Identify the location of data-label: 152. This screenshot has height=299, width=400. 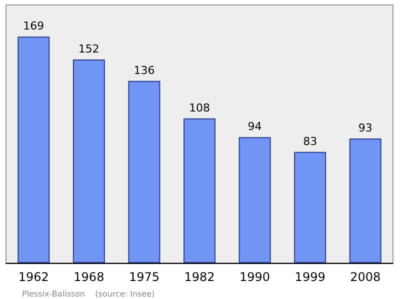
(89, 49).